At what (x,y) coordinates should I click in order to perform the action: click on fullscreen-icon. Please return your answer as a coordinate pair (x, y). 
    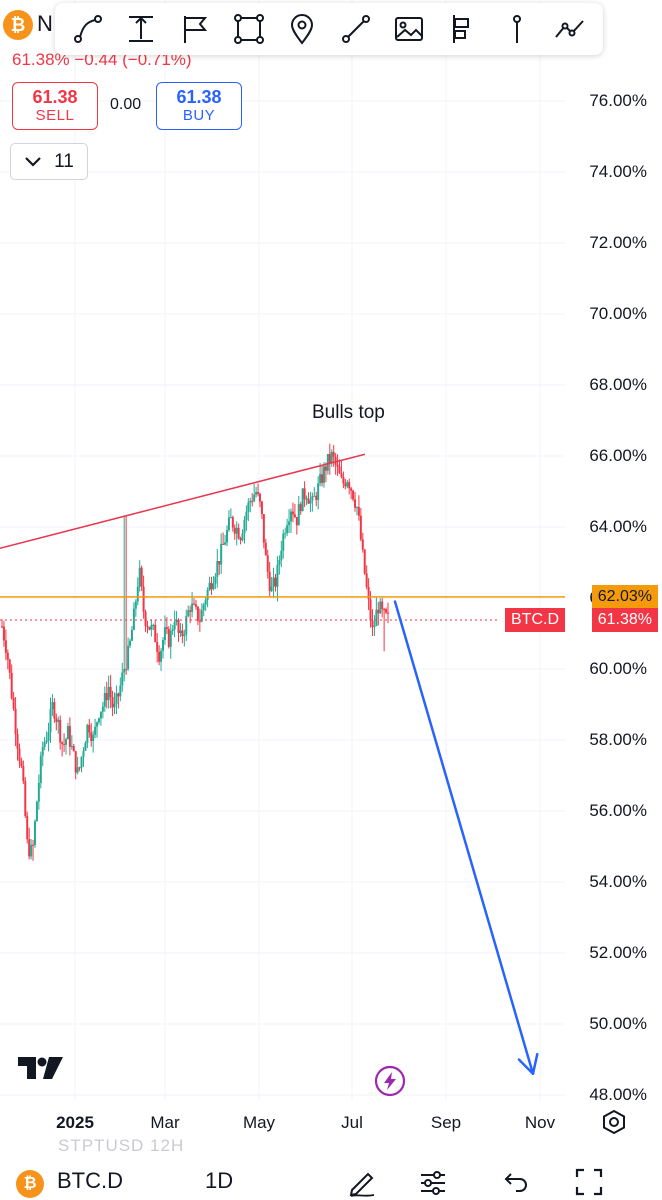
    Looking at the image, I should click on (589, 1182).